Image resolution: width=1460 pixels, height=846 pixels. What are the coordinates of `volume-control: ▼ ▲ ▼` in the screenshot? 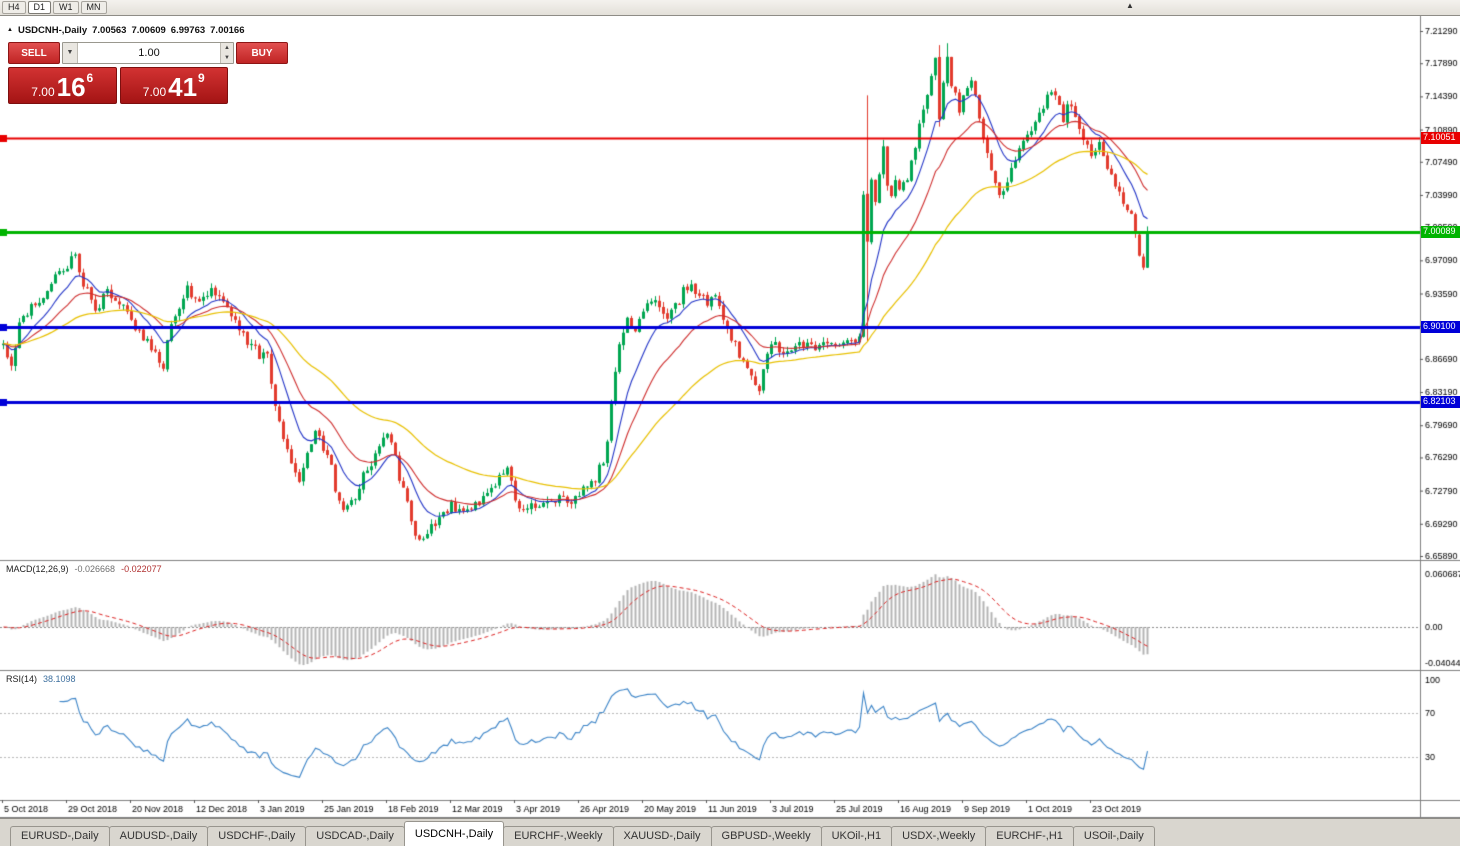 It's located at (148, 53).